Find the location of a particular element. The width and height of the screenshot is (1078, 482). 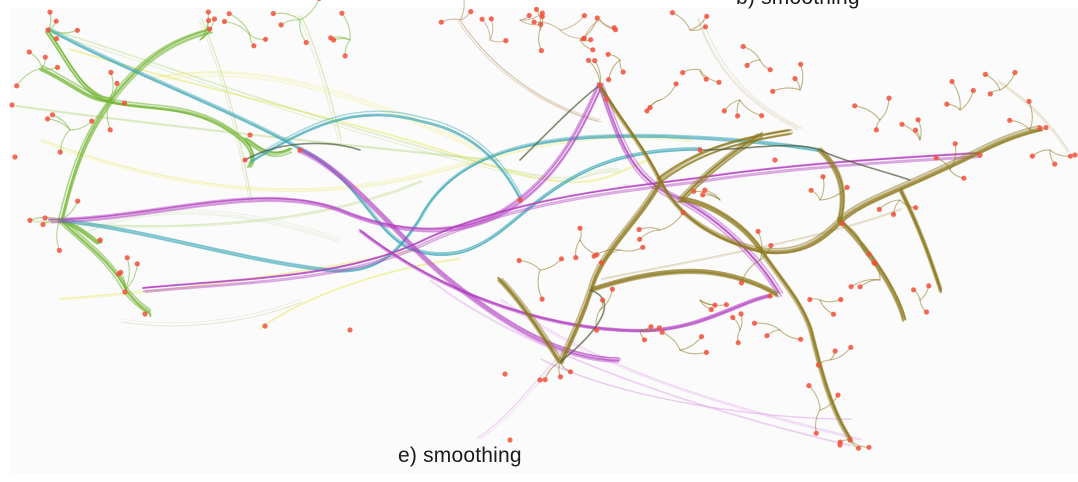

dark-edge is located at coordinates (302, 151).